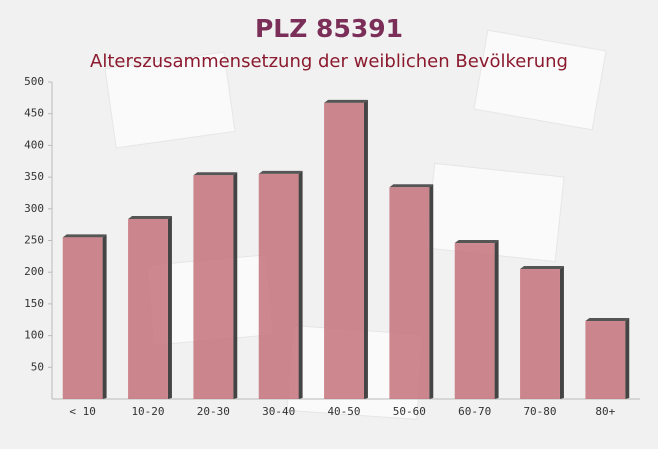  What do you see at coordinates (34, 303) in the screenshot?
I see `y-tick-label: 150` at bounding box center [34, 303].